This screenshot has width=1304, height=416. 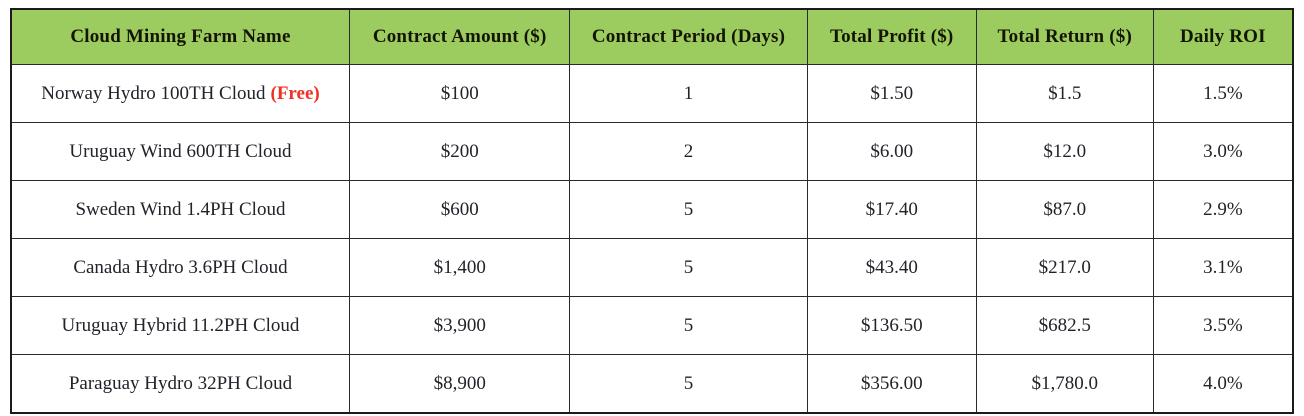 What do you see at coordinates (891, 93) in the screenshot?
I see `total-profit-cell: $1.50` at bounding box center [891, 93].